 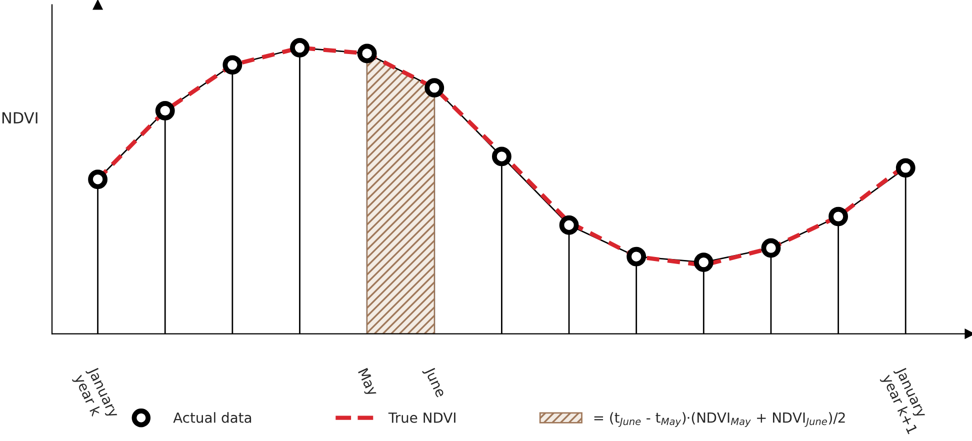 I want to click on legend-label: Actual data, so click(x=212, y=417).